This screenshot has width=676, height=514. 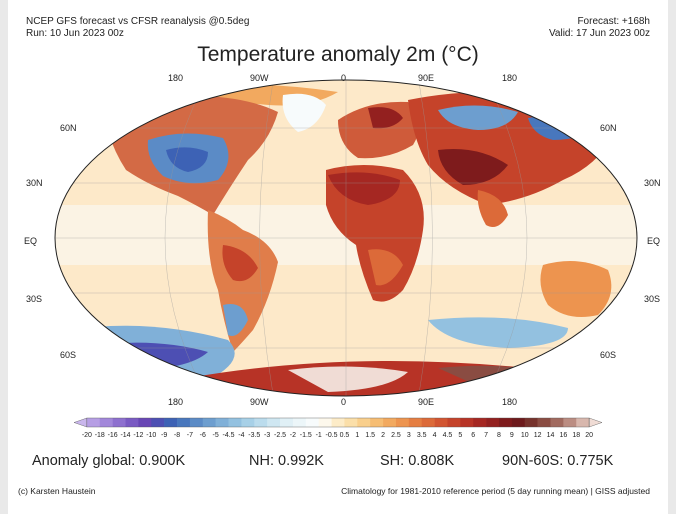 What do you see at coordinates (109, 461) in the screenshot?
I see `stat-global: Anomaly global: 0.900K` at bounding box center [109, 461].